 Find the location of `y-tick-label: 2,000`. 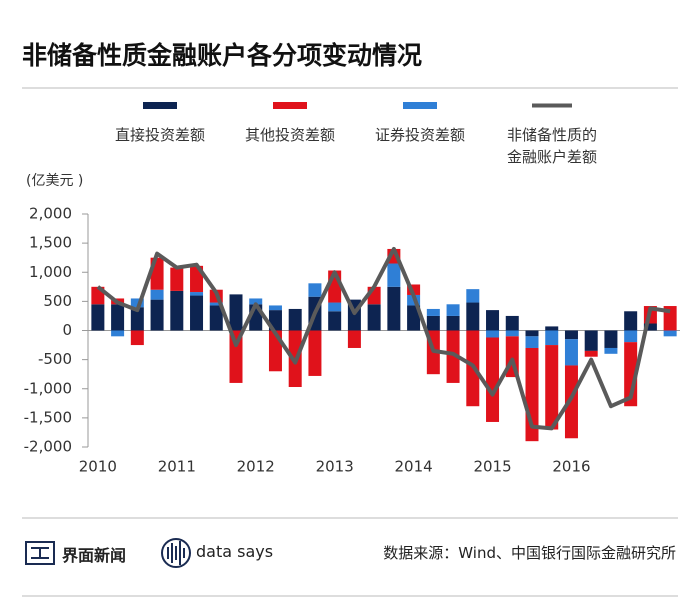

y-tick-label: 2,000 is located at coordinates (50, 214).